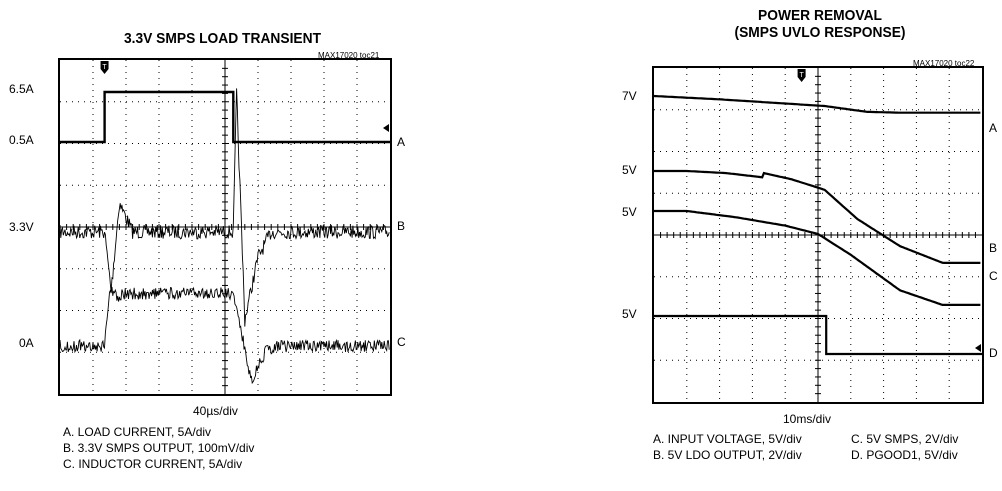 This screenshot has height=491, width=1002. What do you see at coordinates (817, 104) in the screenshot?
I see `trace-A-input-voltage` at bounding box center [817, 104].